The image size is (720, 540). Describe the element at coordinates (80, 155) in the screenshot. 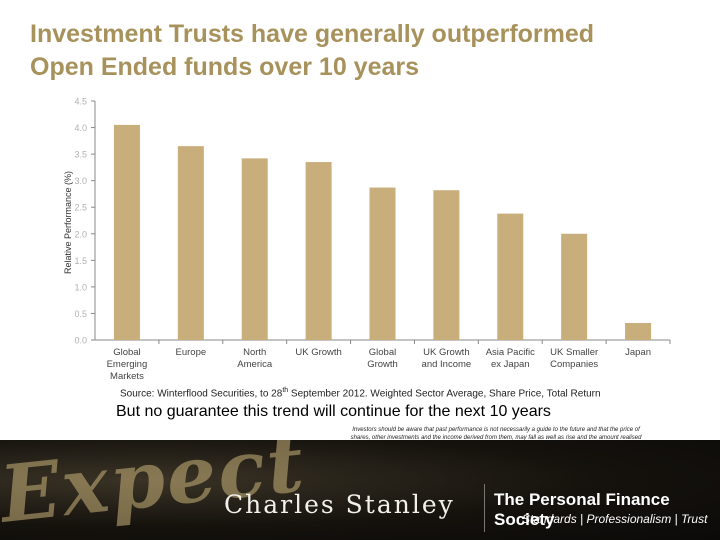

I see `y-tick-label: 3.5` at that location.